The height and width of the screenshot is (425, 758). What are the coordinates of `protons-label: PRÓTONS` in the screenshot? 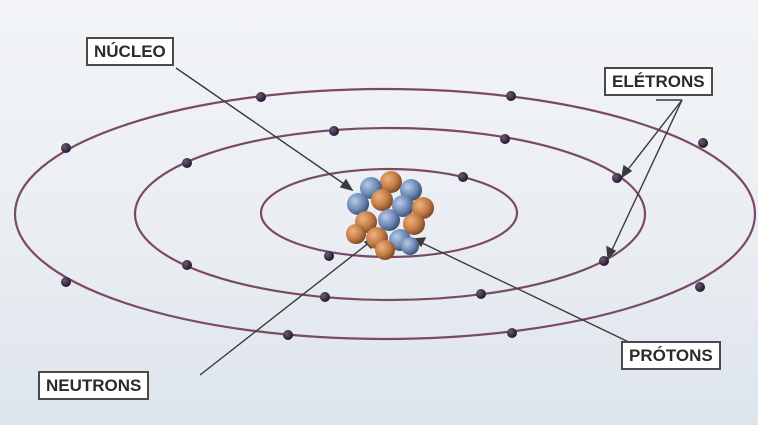 It's located at (671, 355).